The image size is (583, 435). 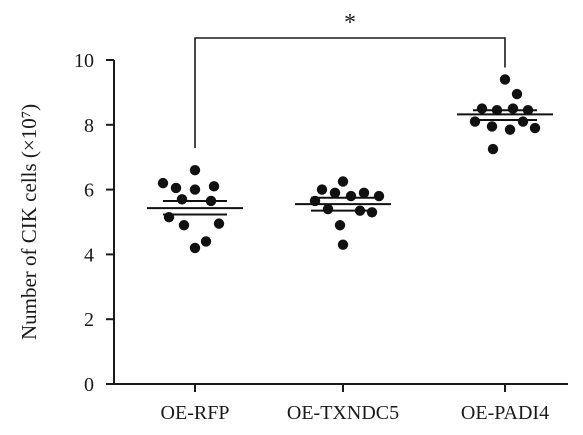 I want to click on y-axis: 0 2 4 6 8 10, so click(x=94, y=223).